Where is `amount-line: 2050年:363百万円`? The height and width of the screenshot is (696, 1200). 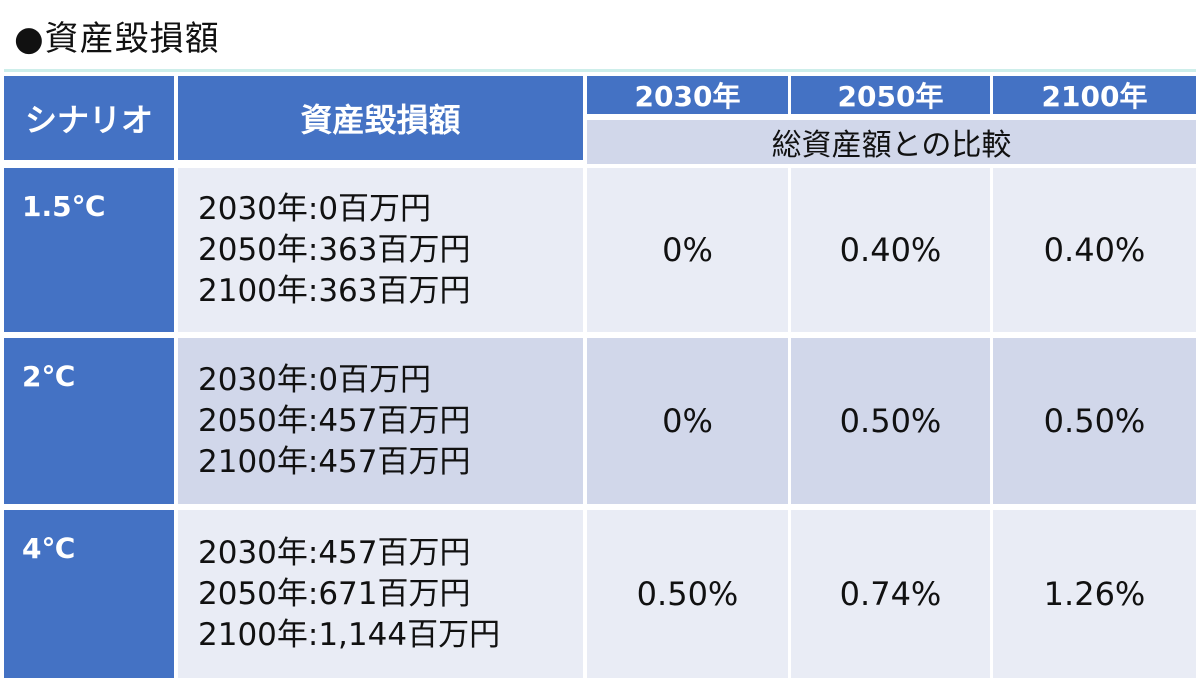
amount-line: 2050年:363百万円 is located at coordinates (334, 249).